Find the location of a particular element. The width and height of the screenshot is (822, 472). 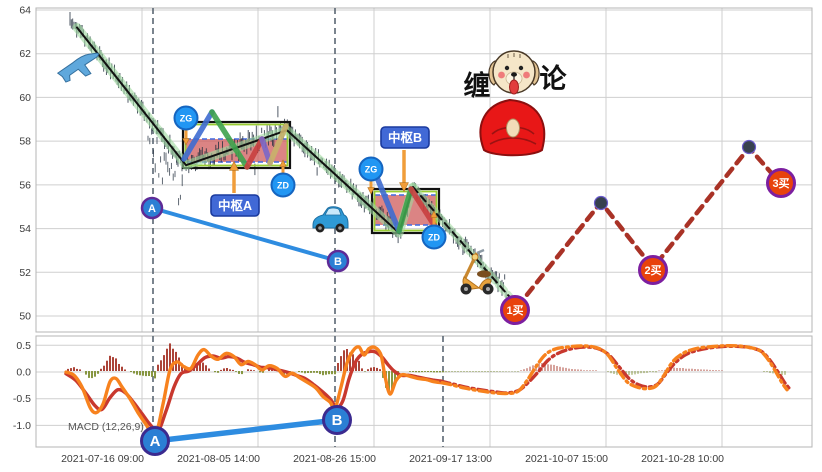

scooter-headlight is located at coordinates (475, 257).